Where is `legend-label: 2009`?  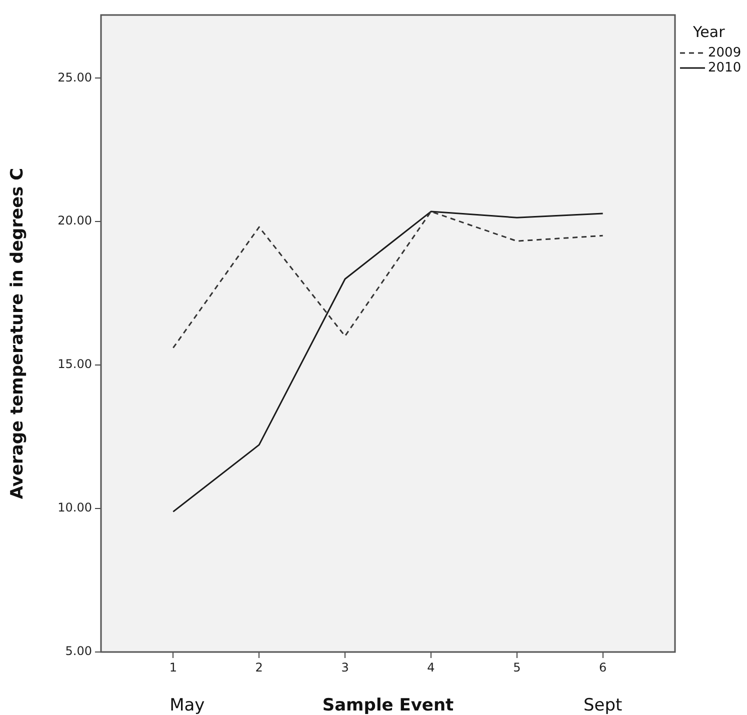
legend-label: 2009 is located at coordinates (725, 52).